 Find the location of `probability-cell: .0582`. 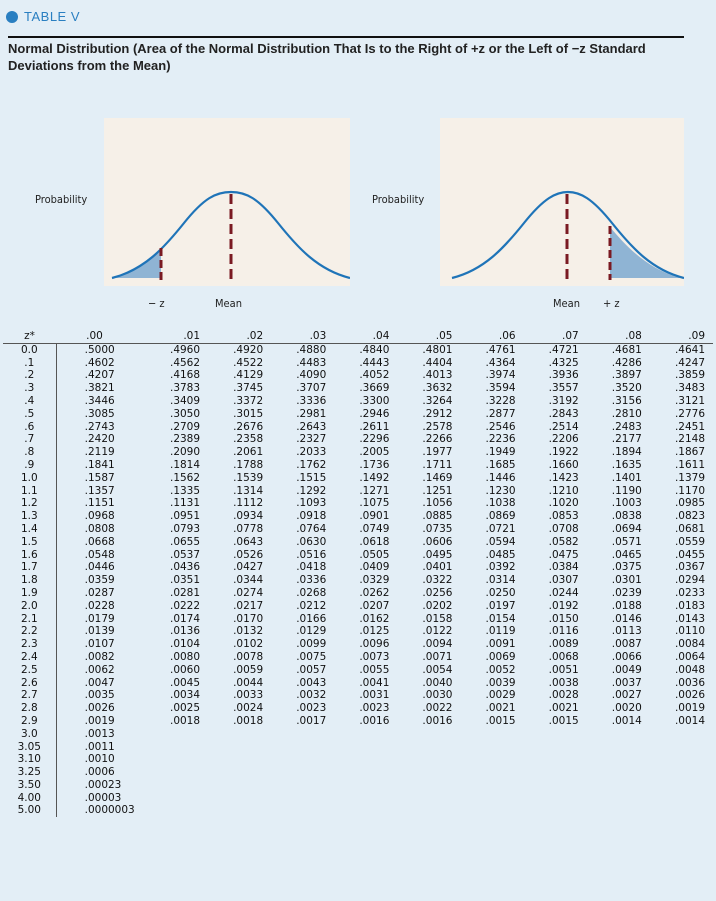

probability-cell: .0582 is located at coordinates (563, 541).